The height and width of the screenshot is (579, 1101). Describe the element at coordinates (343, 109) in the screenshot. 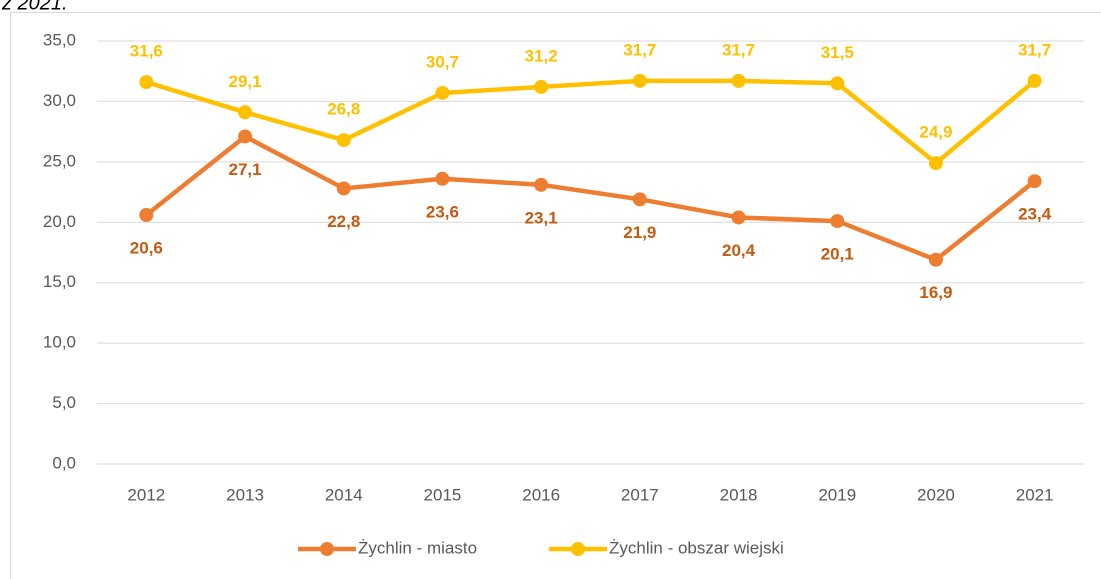

I see `data-label: 26,8` at that location.